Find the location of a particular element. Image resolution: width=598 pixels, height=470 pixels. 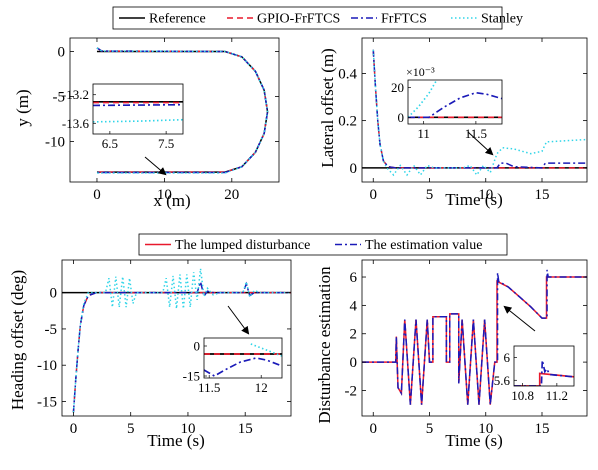

inset-x-tick-label: 12 is located at coordinates (261, 387).